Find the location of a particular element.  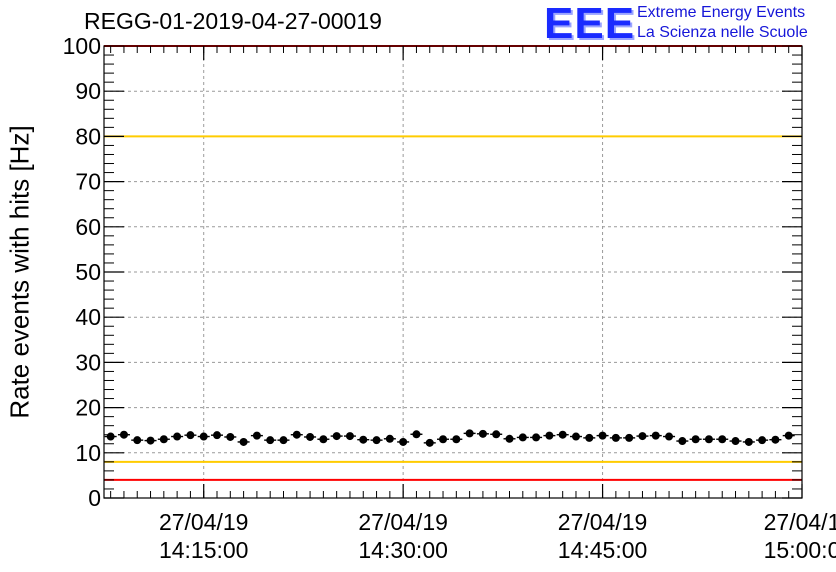

y-tick-label: 70 is located at coordinates (88, 182).